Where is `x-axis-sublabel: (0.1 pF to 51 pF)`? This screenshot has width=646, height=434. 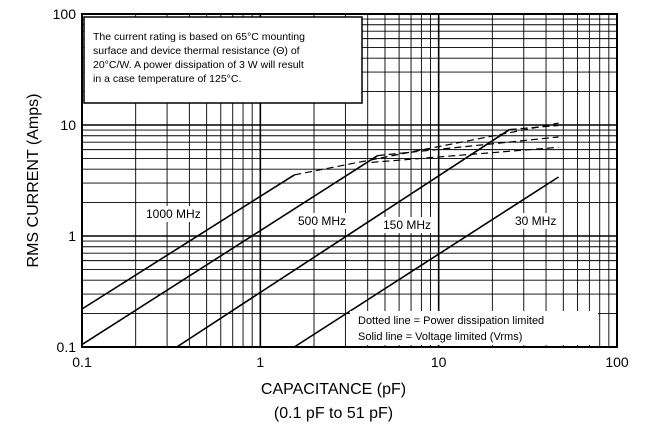
x-axis-sublabel: (0.1 pF to 51 pF) is located at coordinates (333, 413).